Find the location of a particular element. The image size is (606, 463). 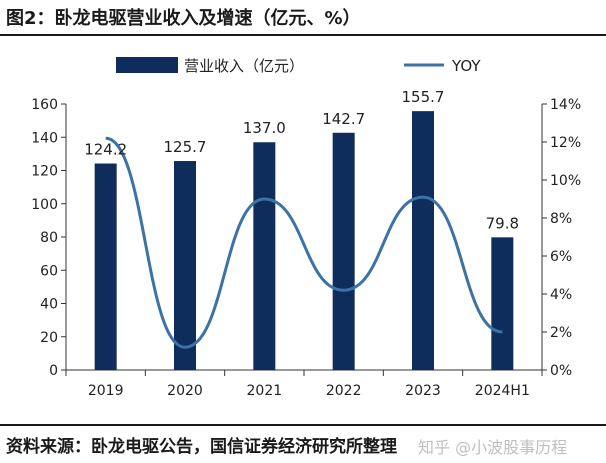

legend-bar-swatch is located at coordinates (147, 65).